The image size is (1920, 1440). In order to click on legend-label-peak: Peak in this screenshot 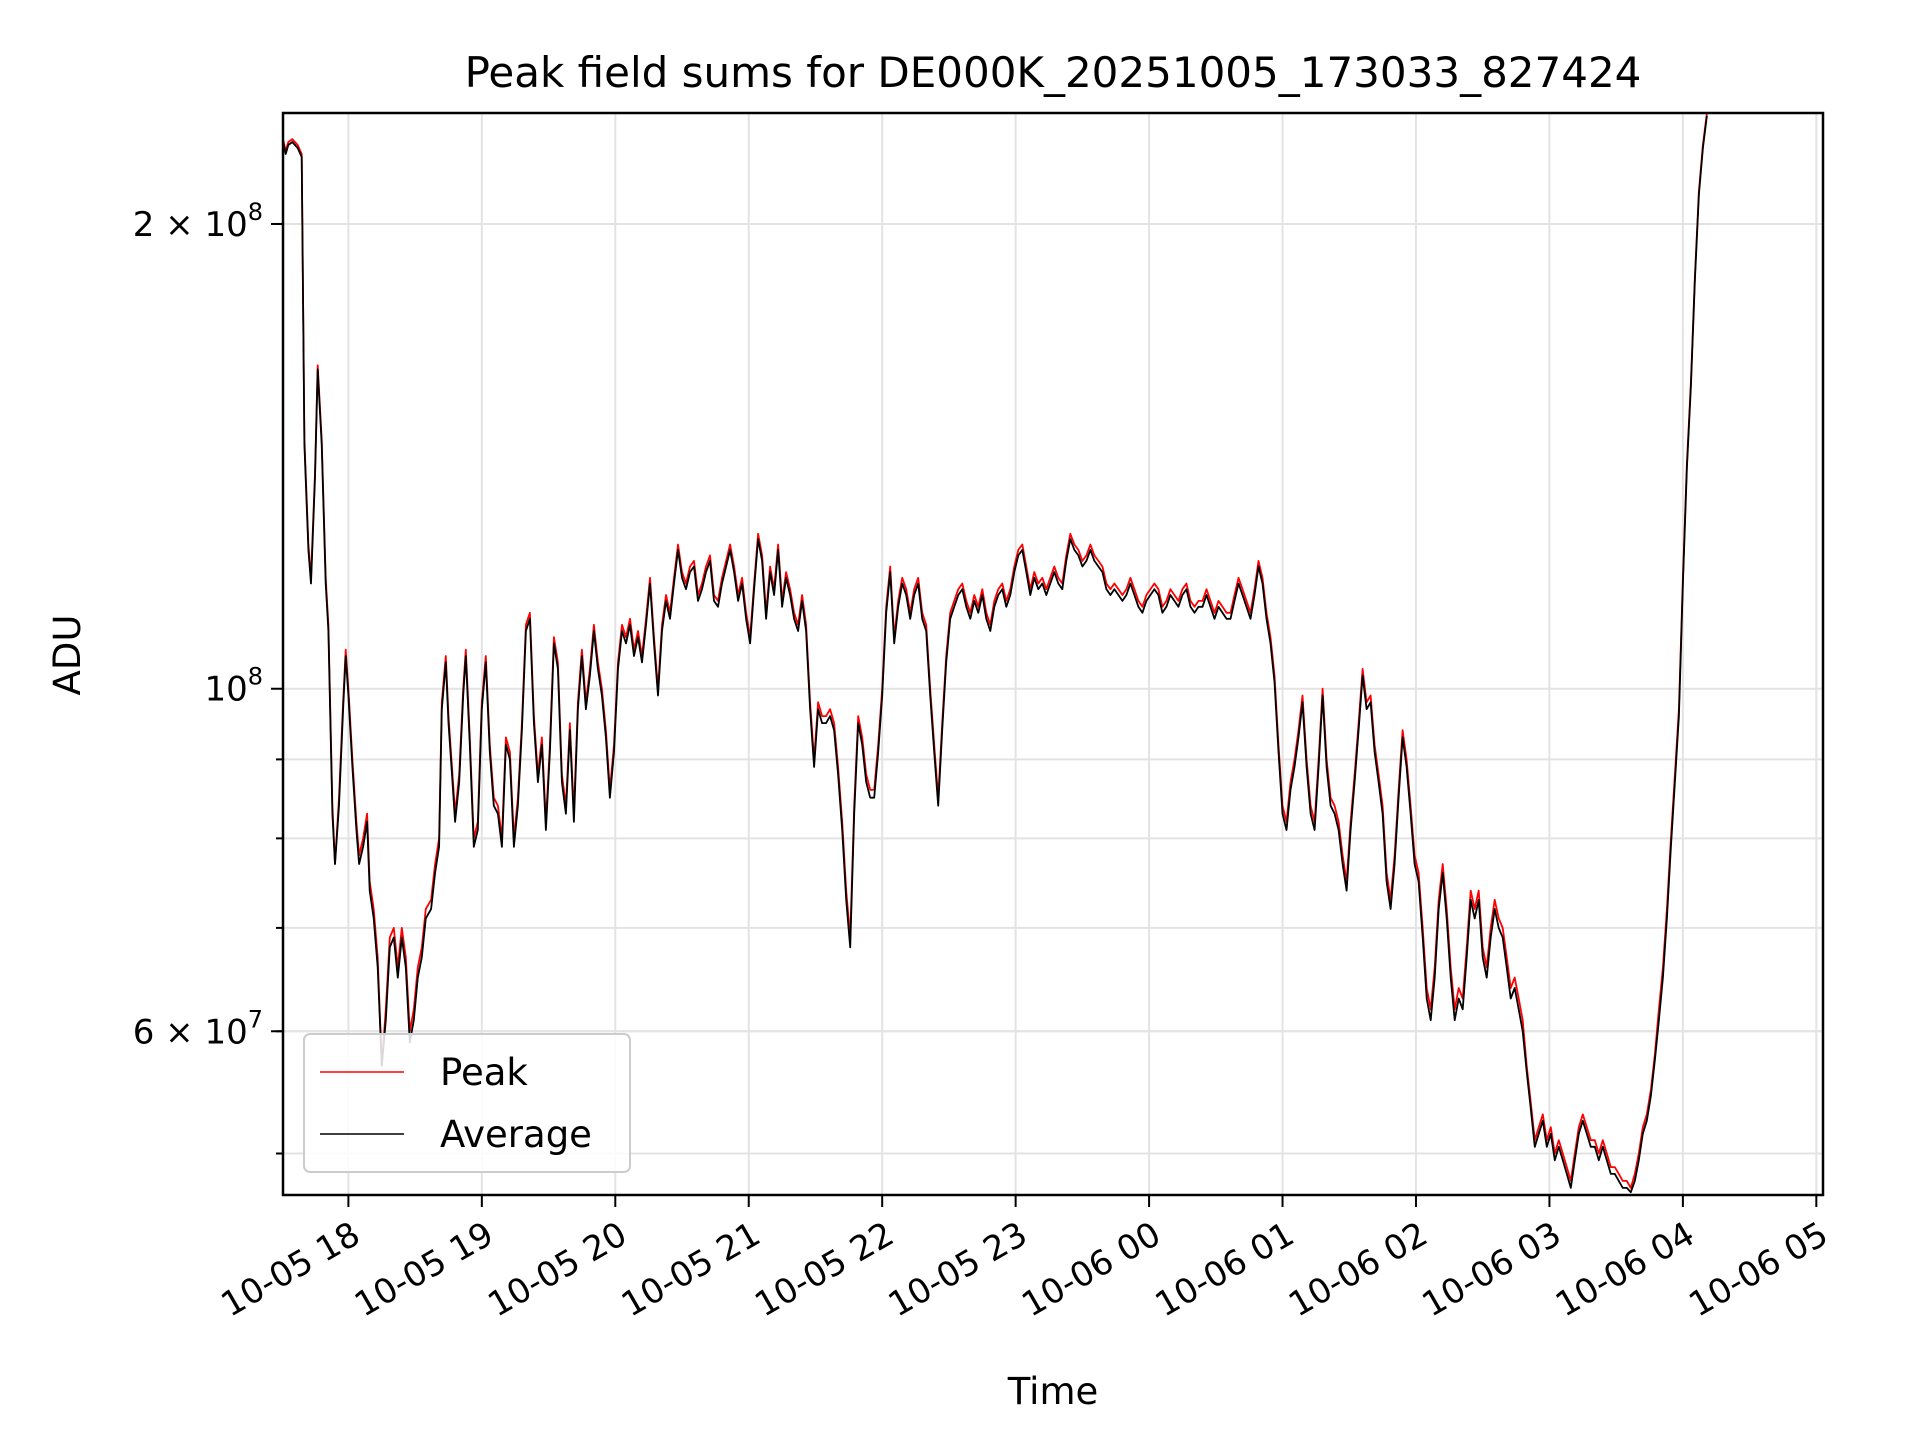, I will do `click(484, 1072)`.